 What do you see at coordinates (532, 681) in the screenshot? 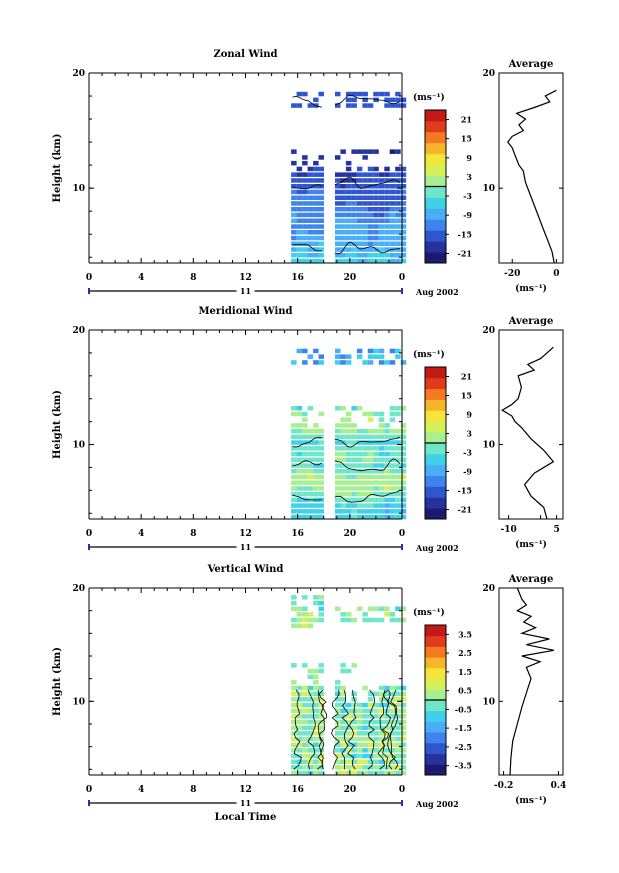
I see `profile-line` at bounding box center [532, 681].